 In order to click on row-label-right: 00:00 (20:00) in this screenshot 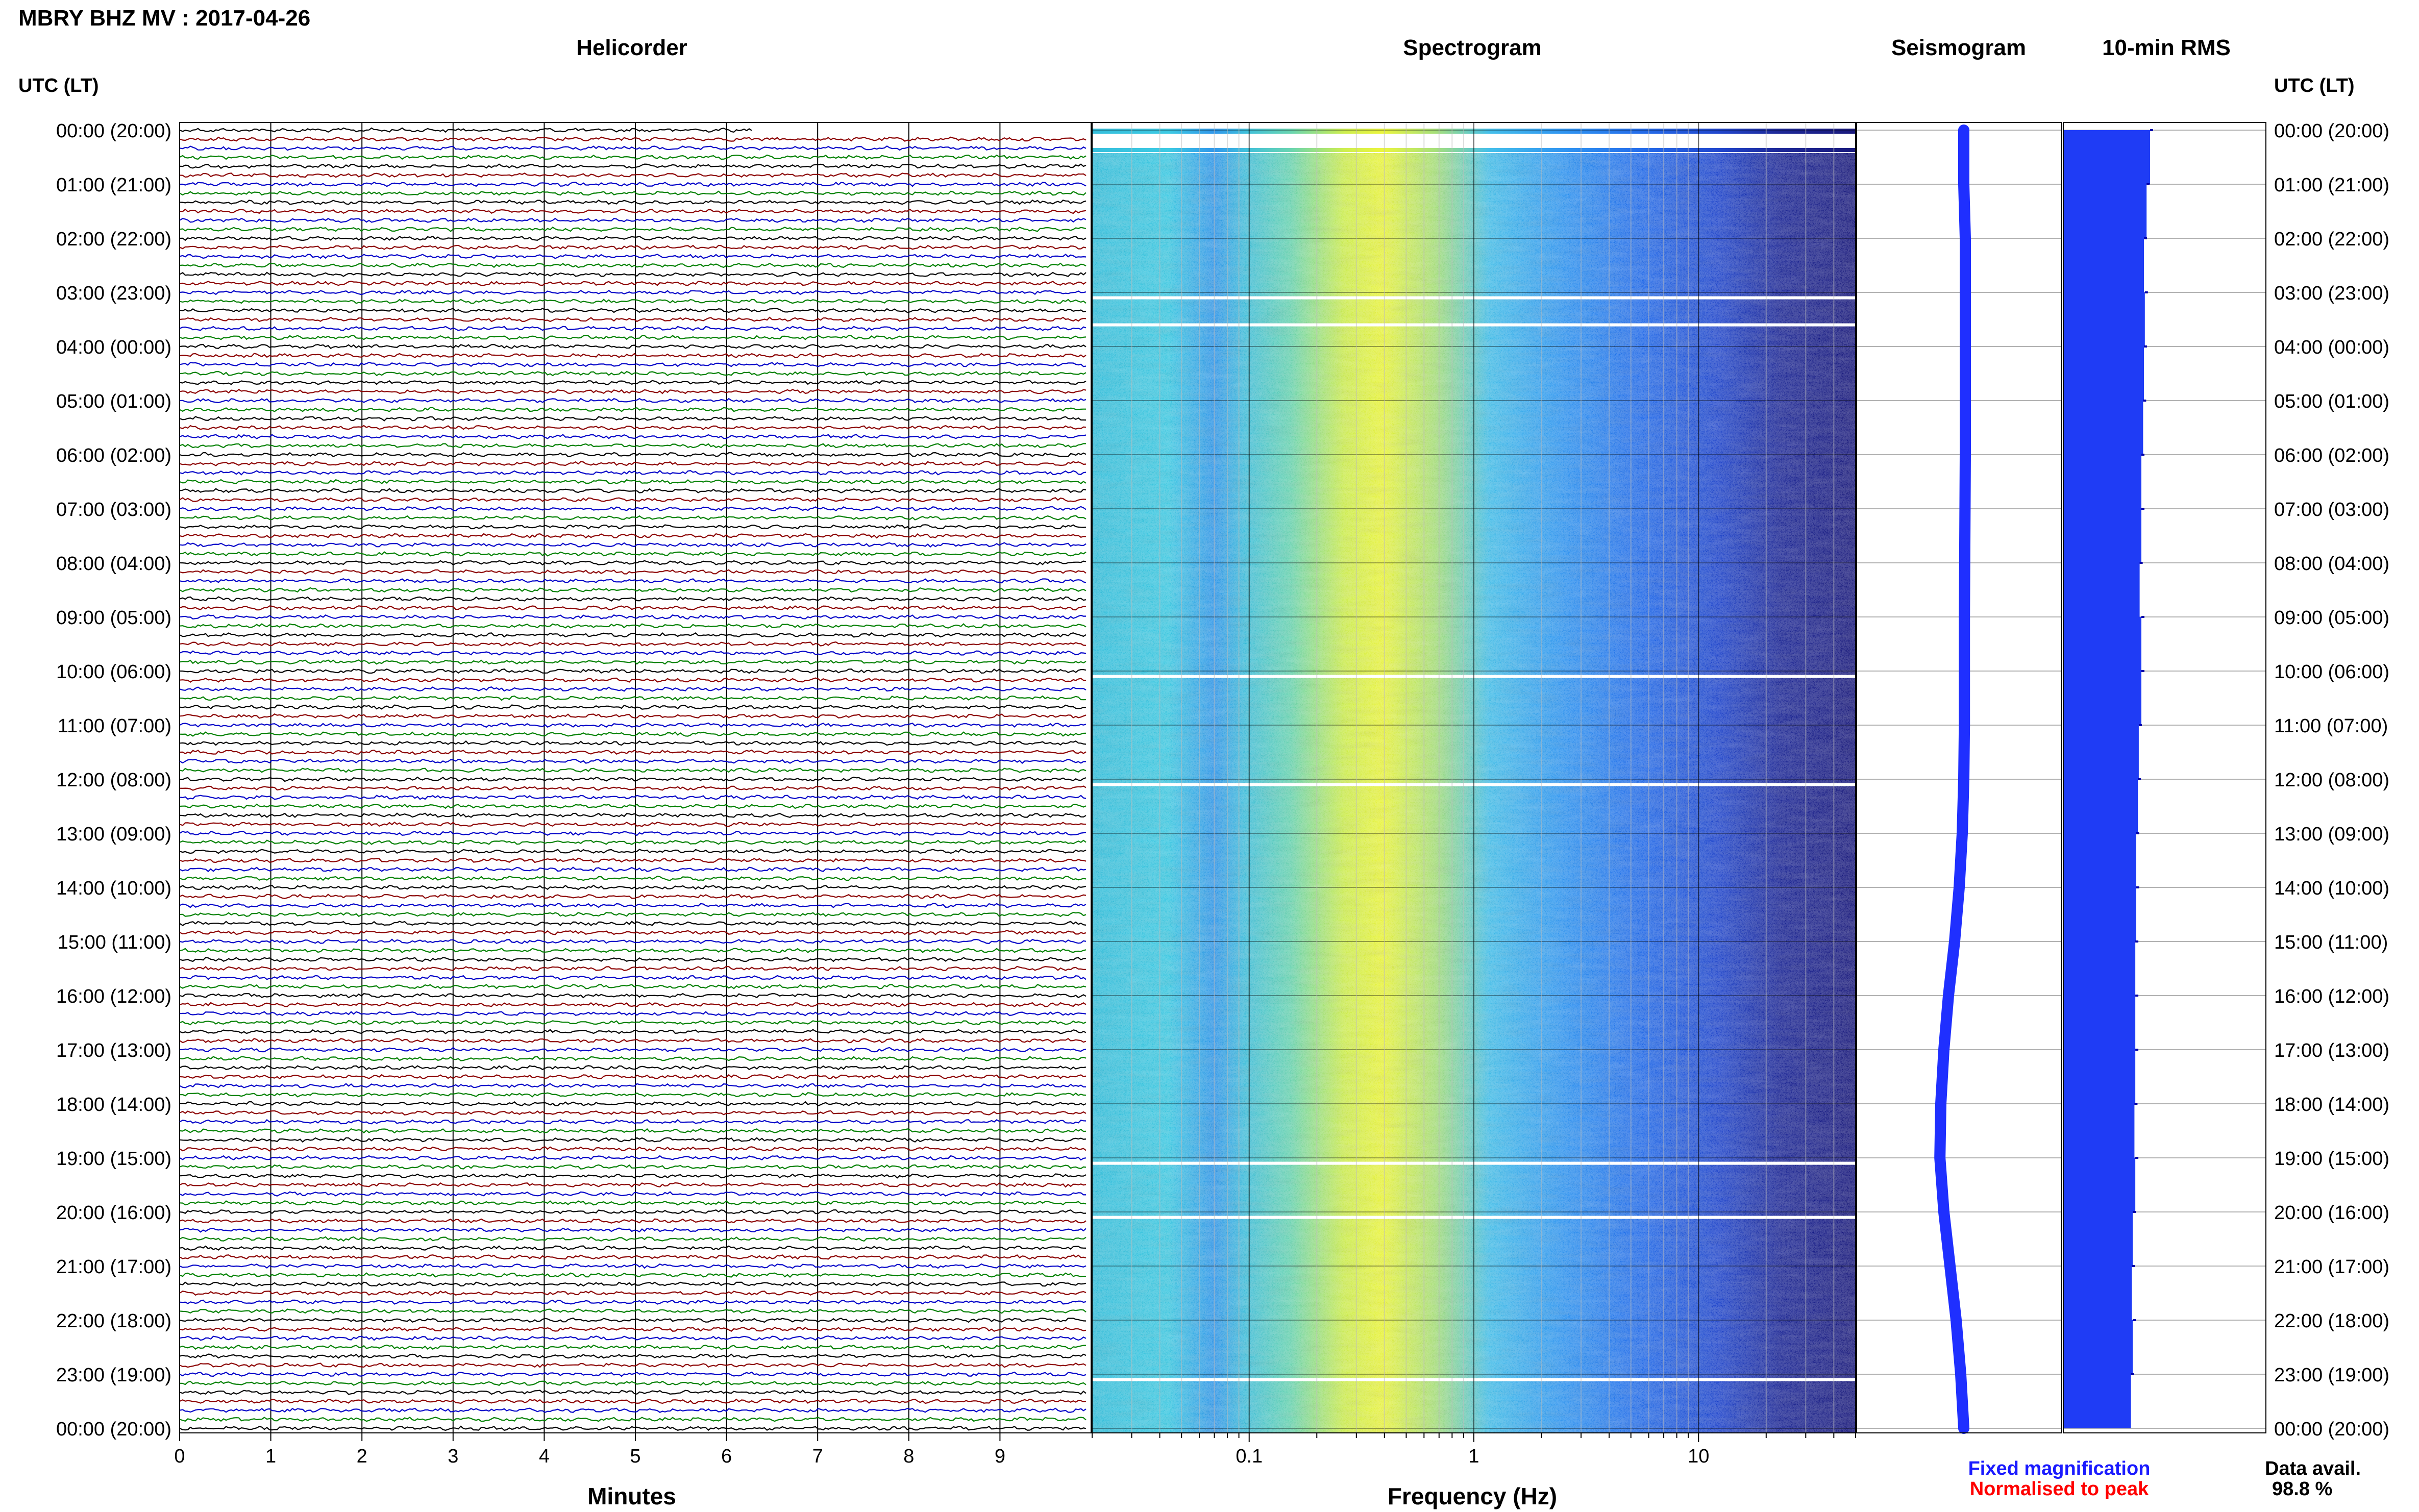, I will do `click(2331, 1429)`.